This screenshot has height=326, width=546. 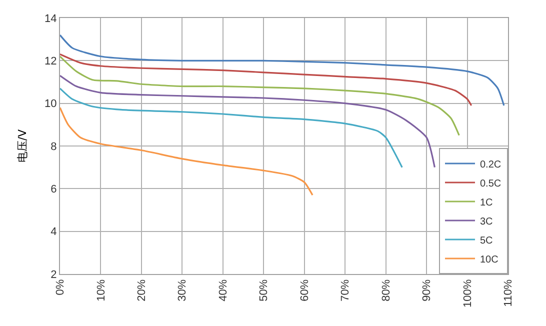 What do you see at coordinates (304, 290) in the screenshot?
I see `x-tick-label: 60%` at bounding box center [304, 290].